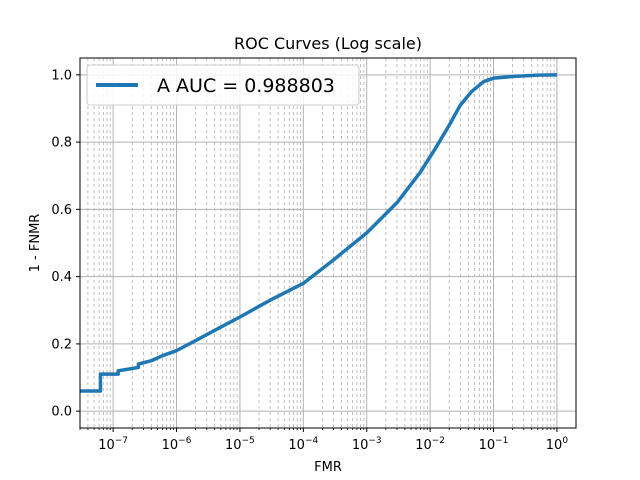 Image resolution: width=640 pixels, height=480 pixels. I want to click on legend: A AUC = 0.988803, so click(223, 85).